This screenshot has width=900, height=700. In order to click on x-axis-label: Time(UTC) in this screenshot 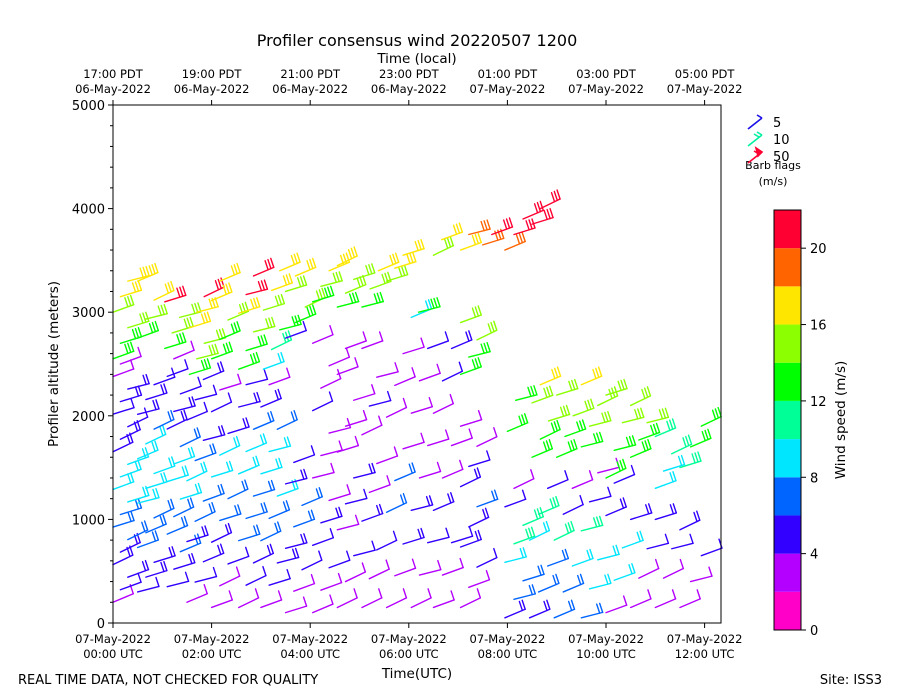, I will do `click(416, 674)`.